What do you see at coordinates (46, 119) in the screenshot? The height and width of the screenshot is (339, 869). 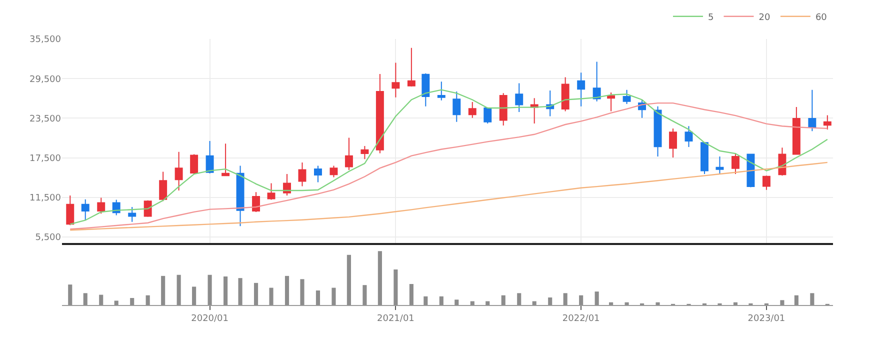 I see `y-tick-label: 23,500` at bounding box center [46, 119].